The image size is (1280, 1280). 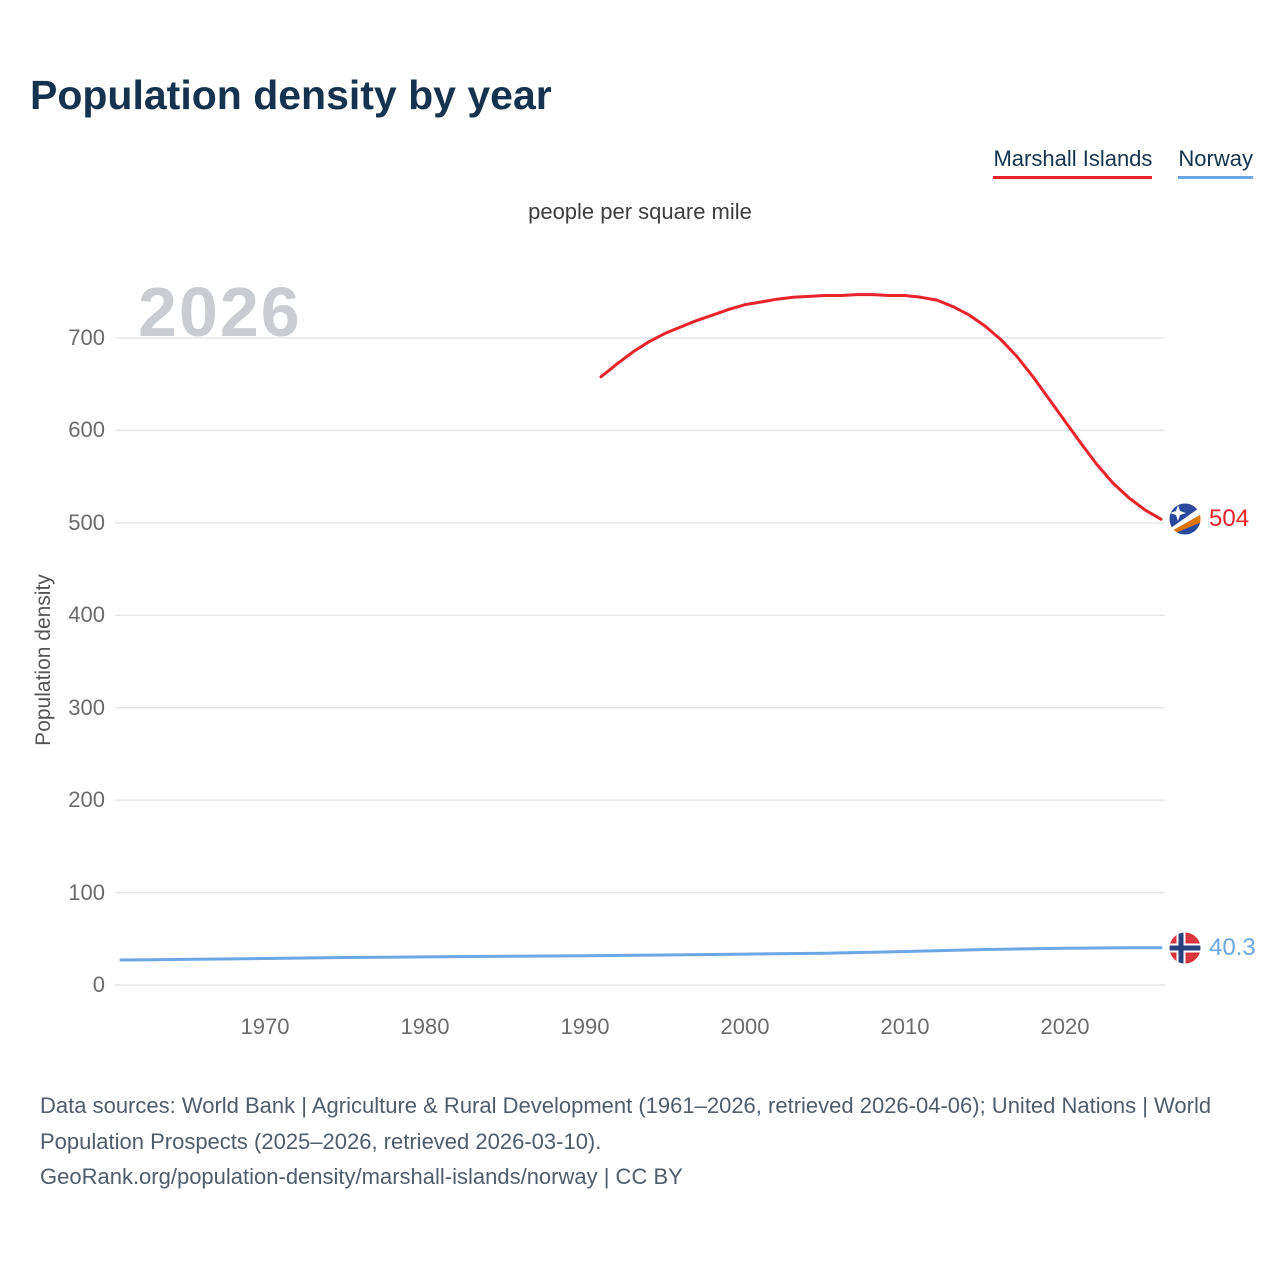 What do you see at coordinates (1185, 519) in the screenshot?
I see `marshall-islands-flag-icon` at bounding box center [1185, 519].